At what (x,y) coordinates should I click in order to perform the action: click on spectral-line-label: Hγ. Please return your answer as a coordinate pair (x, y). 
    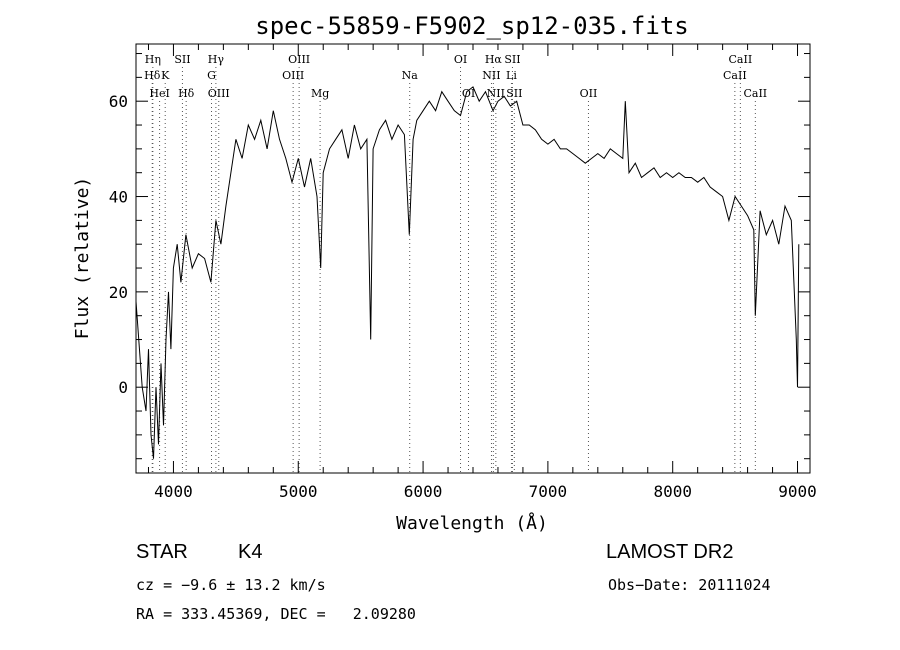
    Looking at the image, I should click on (216, 59).